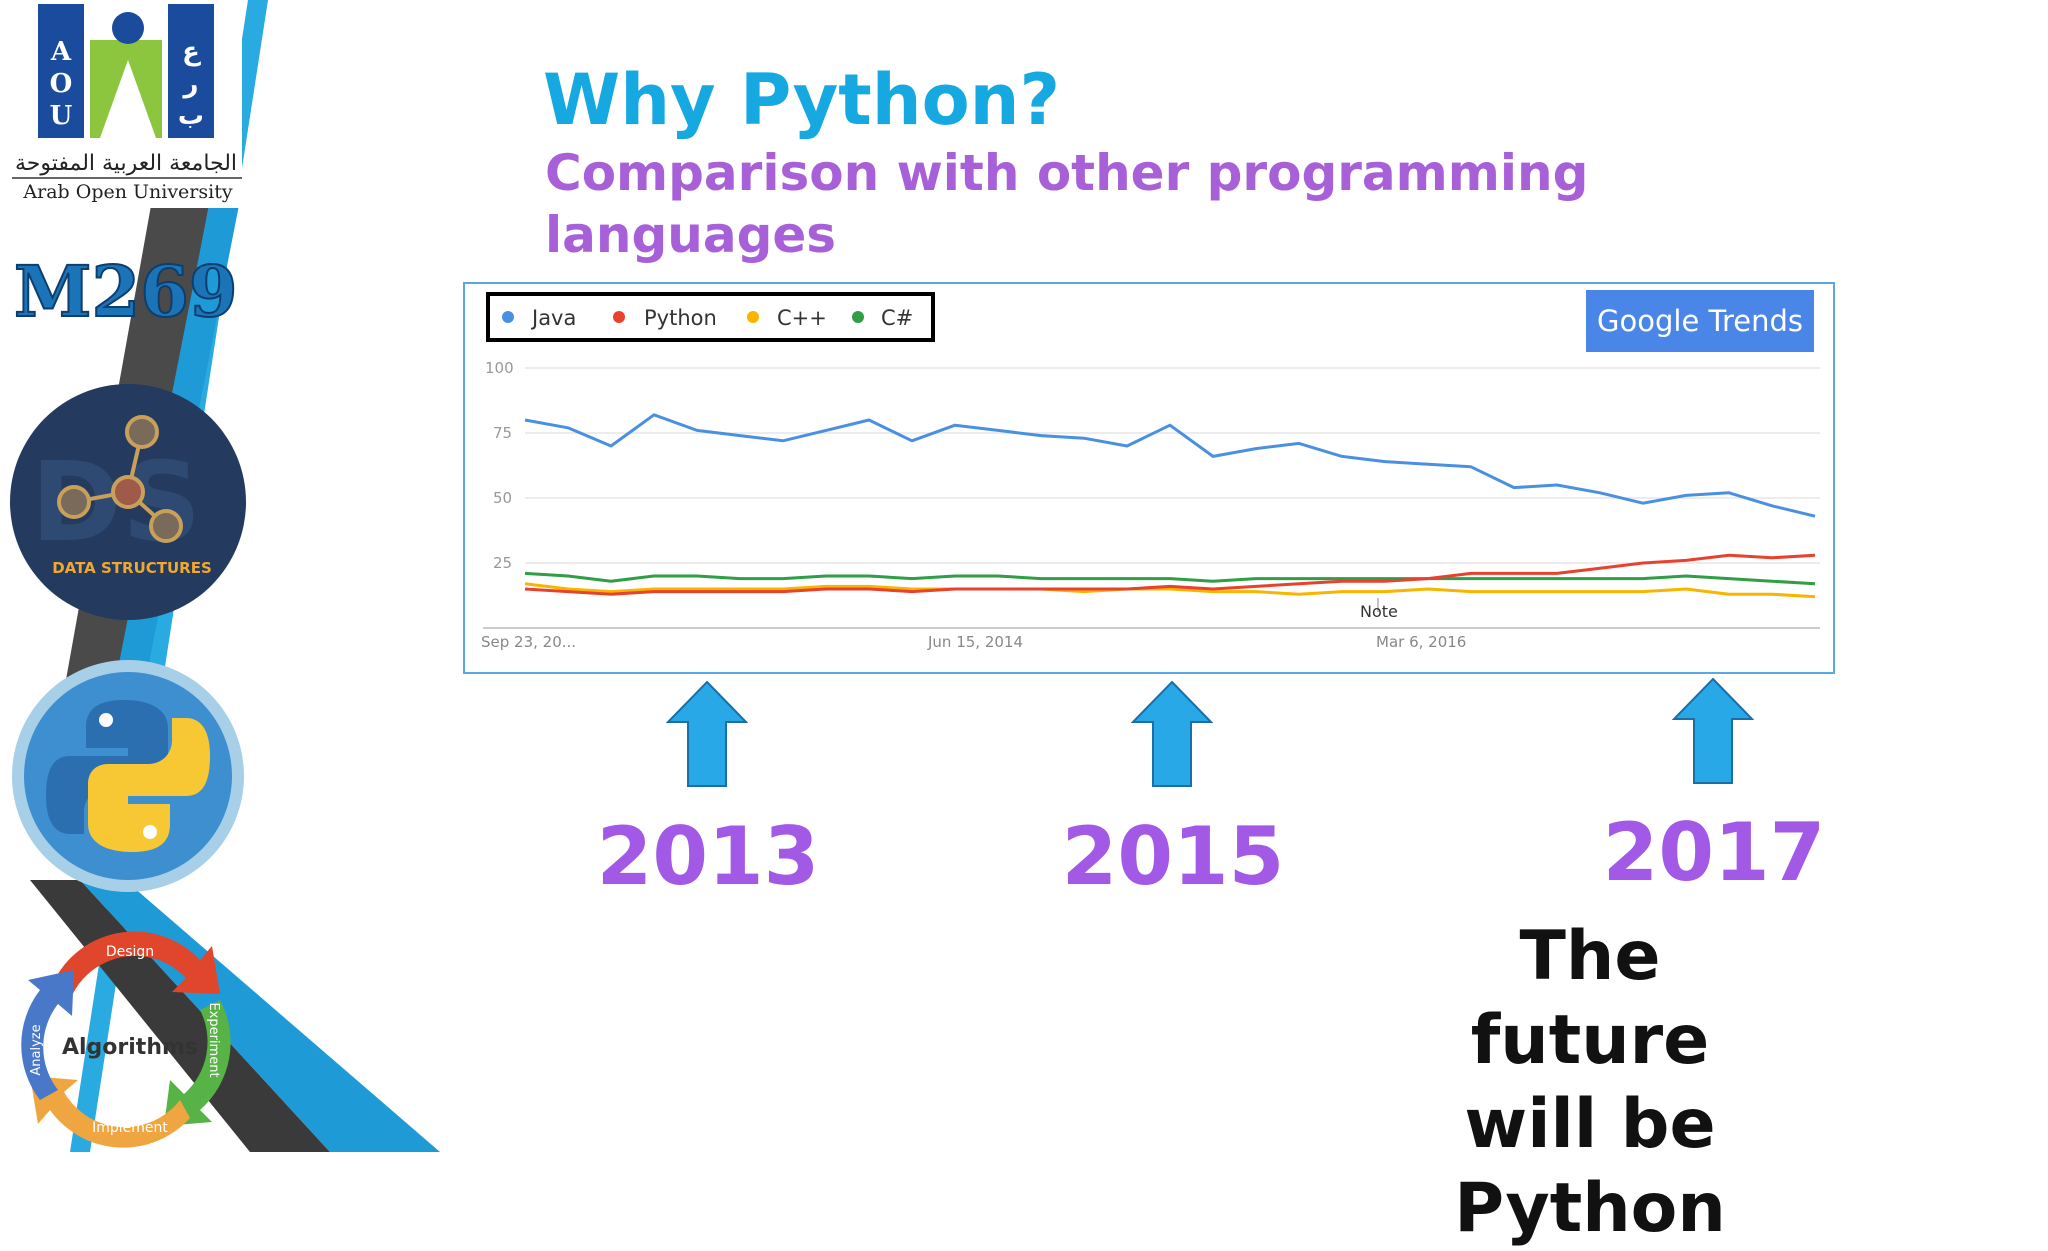 This screenshot has height=1251, width=2048. I want to click on year-label-2015: 2015, so click(1173, 856).